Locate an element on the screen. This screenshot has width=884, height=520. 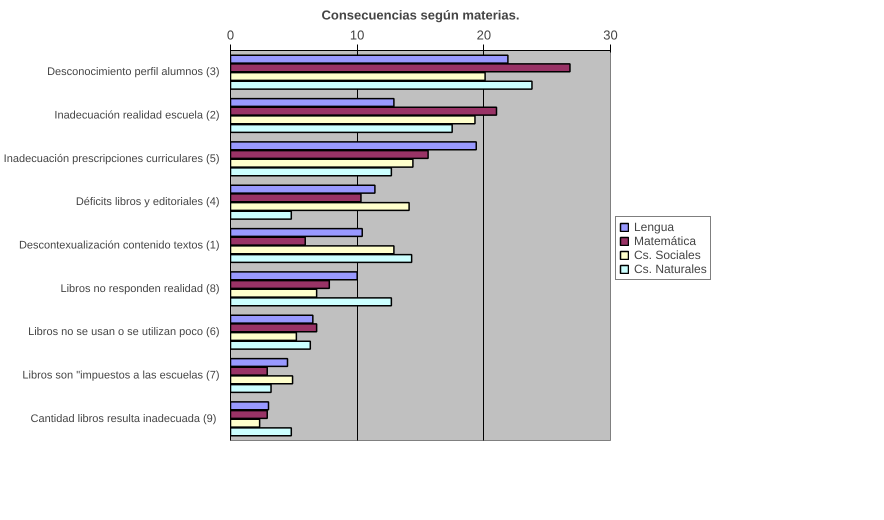
y-tick-label: Inadecuación prescripciones curriculares (5) is located at coordinates (112, 158).